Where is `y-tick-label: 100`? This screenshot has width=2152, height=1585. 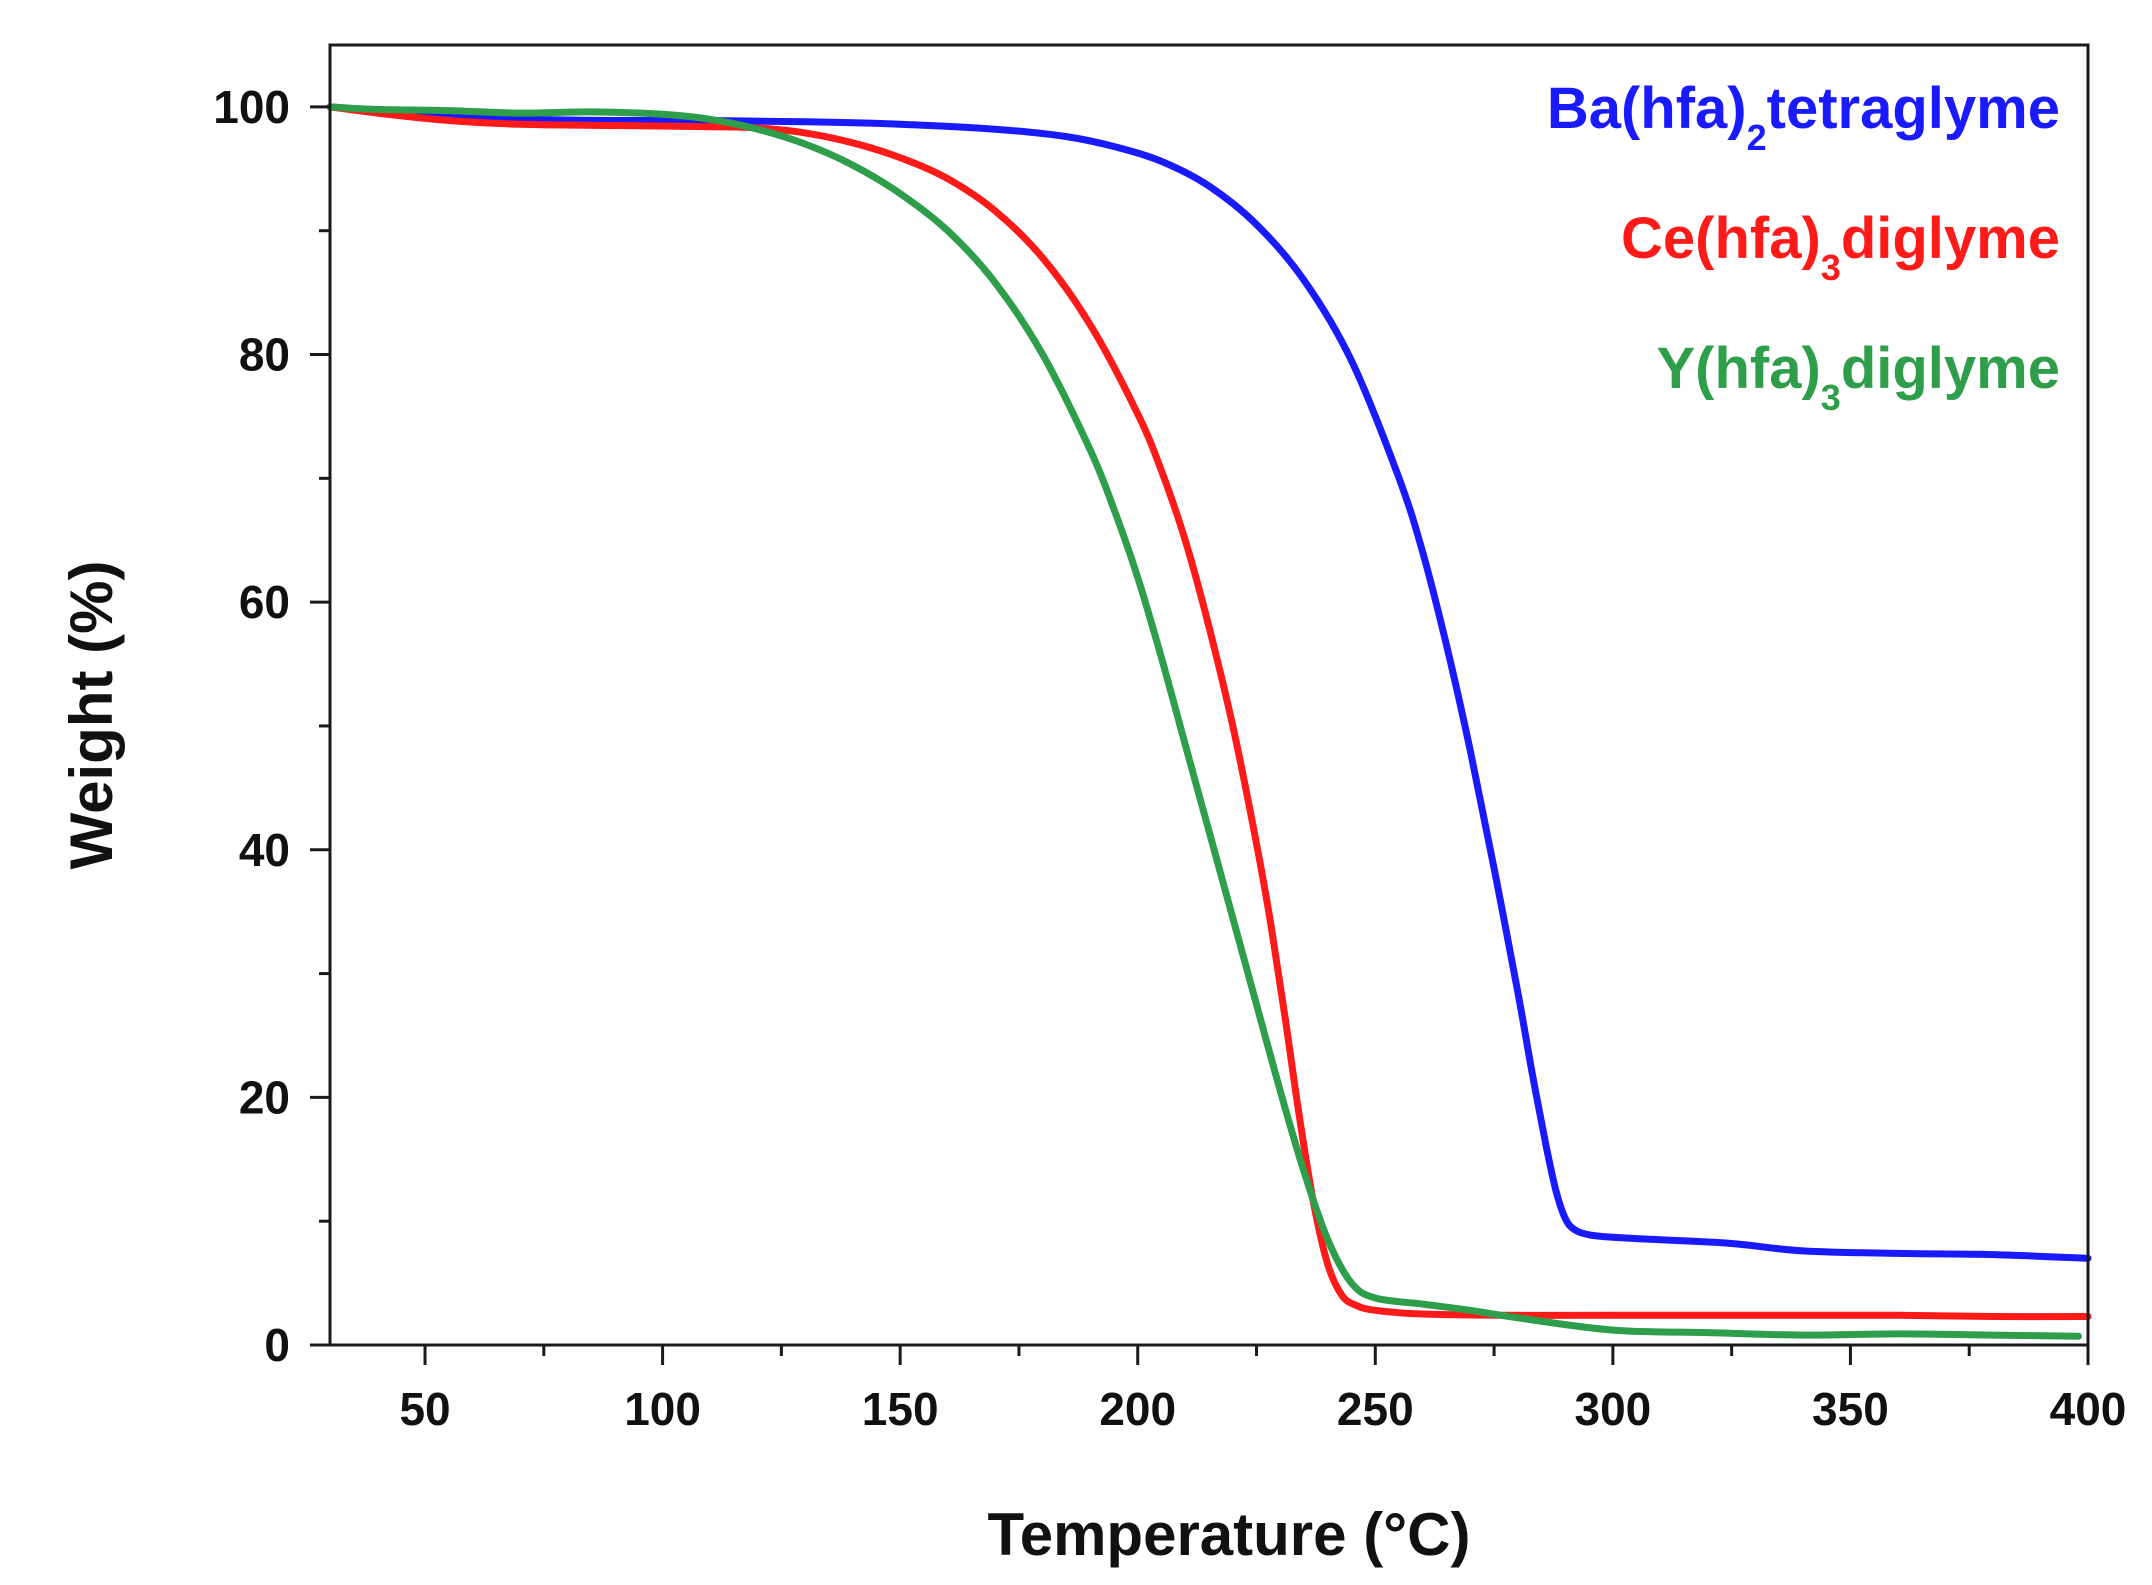 y-tick-label: 100 is located at coordinates (251, 107).